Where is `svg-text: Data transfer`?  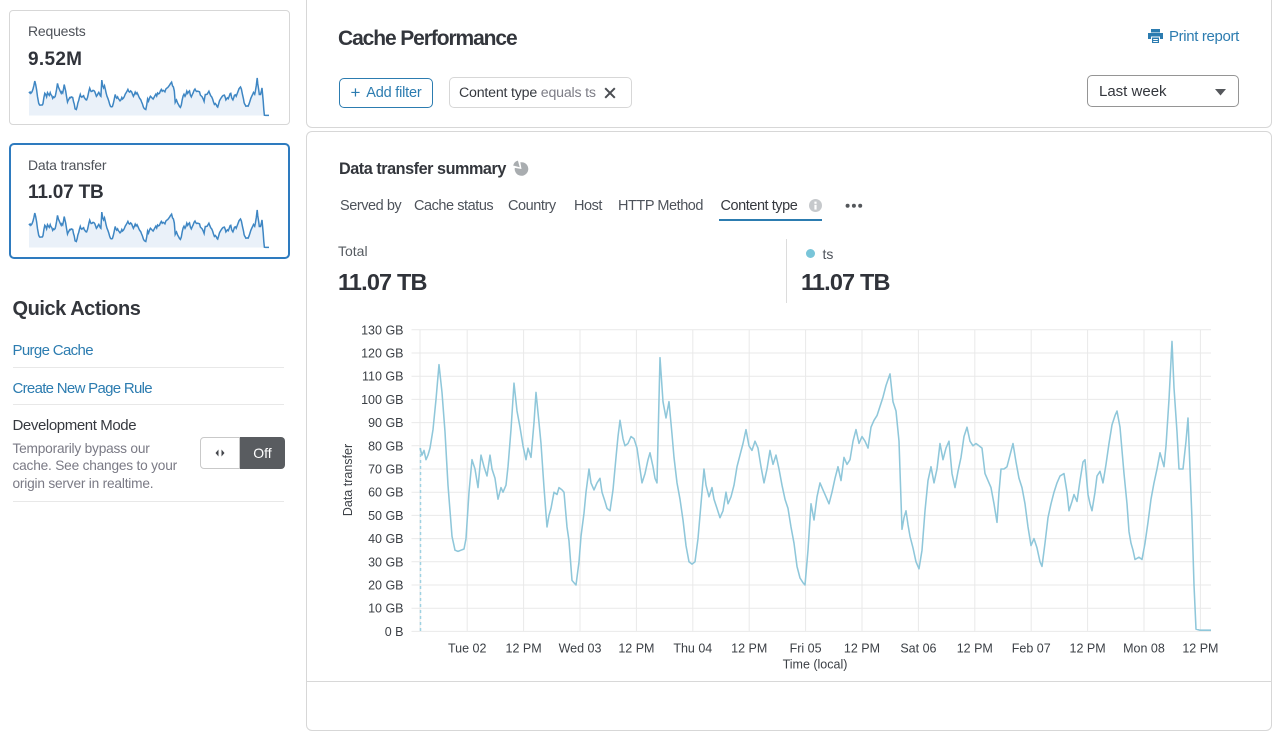
svg-text: Data transfer is located at coordinates (348, 480).